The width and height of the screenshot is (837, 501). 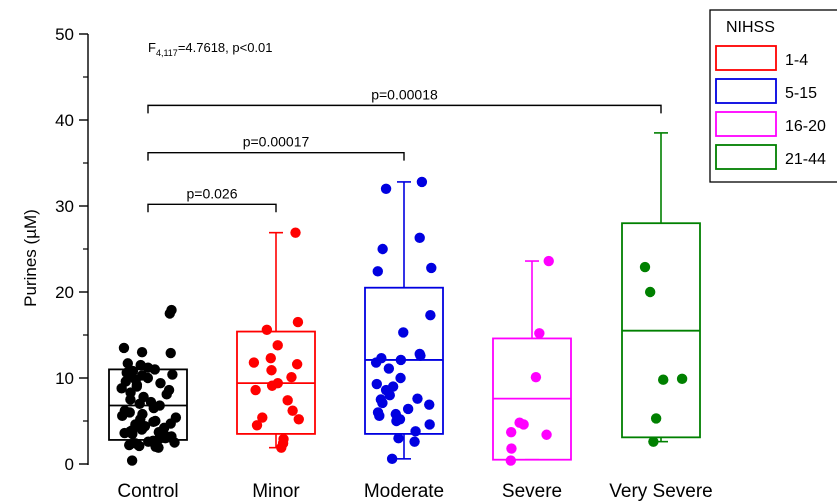 I want to click on legend-title: NIHSS, so click(x=750, y=27).